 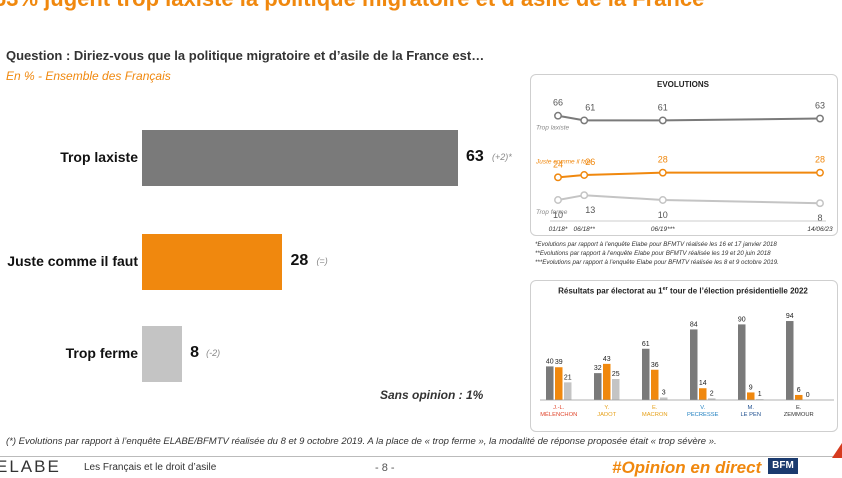 What do you see at coordinates (606, 415) in the screenshot?
I see `electorate-category-label: JADOT` at bounding box center [606, 415].